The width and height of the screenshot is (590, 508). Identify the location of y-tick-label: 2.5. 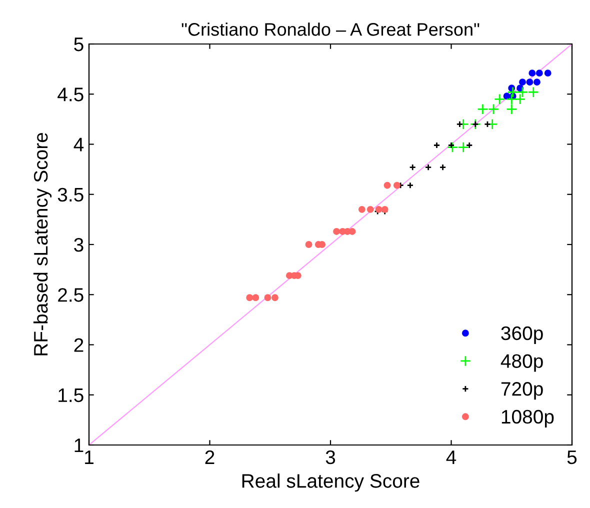
(71, 295).